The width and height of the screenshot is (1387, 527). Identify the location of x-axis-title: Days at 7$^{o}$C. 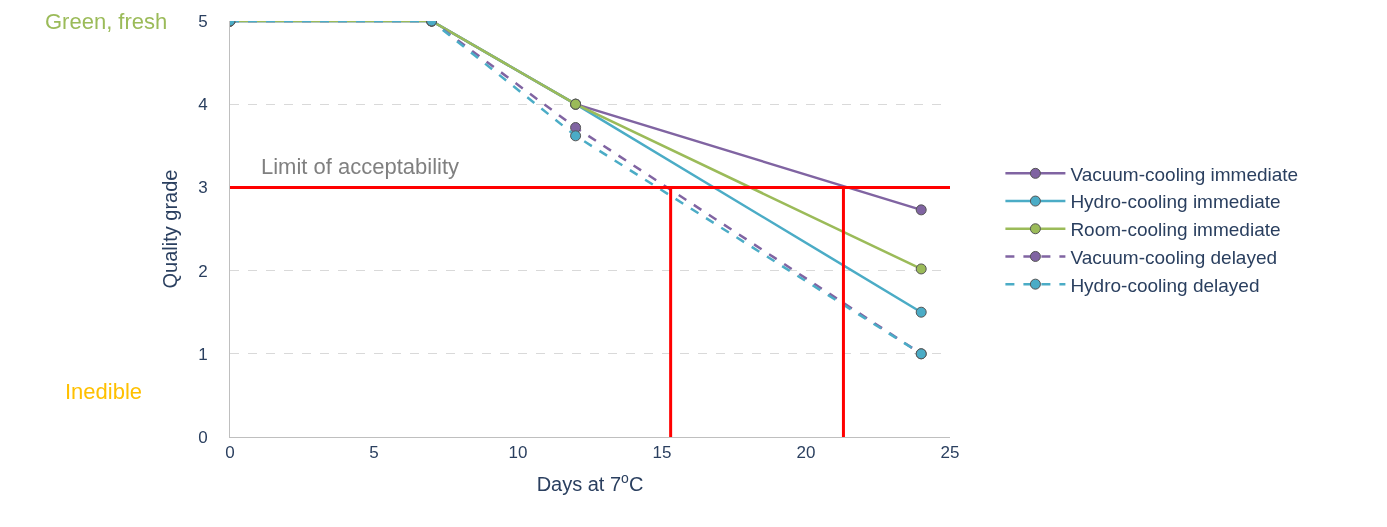
(590, 482).